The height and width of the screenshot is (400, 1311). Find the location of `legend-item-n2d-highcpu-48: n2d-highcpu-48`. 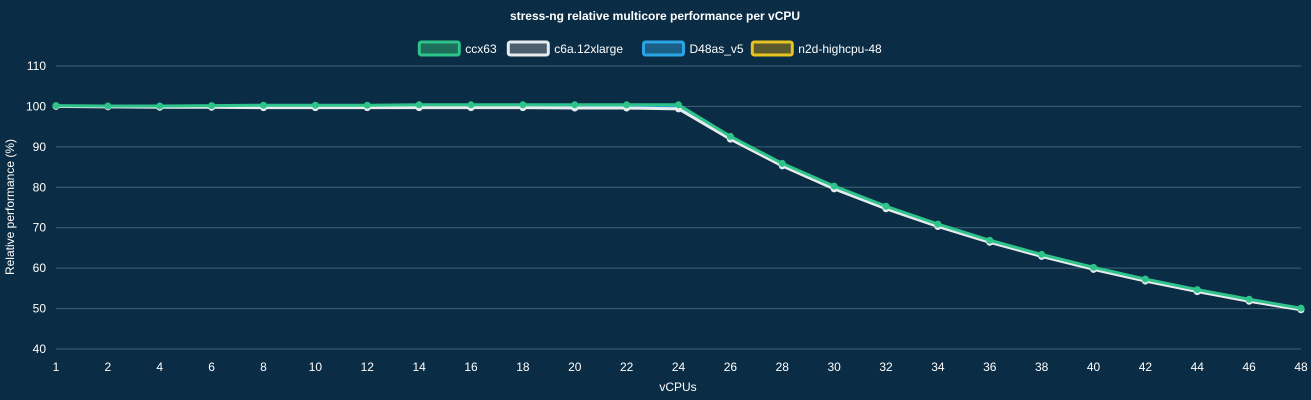

legend-item-n2d-highcpu-48: n2d-highcpu-48 is located at coordinates (816, 48).